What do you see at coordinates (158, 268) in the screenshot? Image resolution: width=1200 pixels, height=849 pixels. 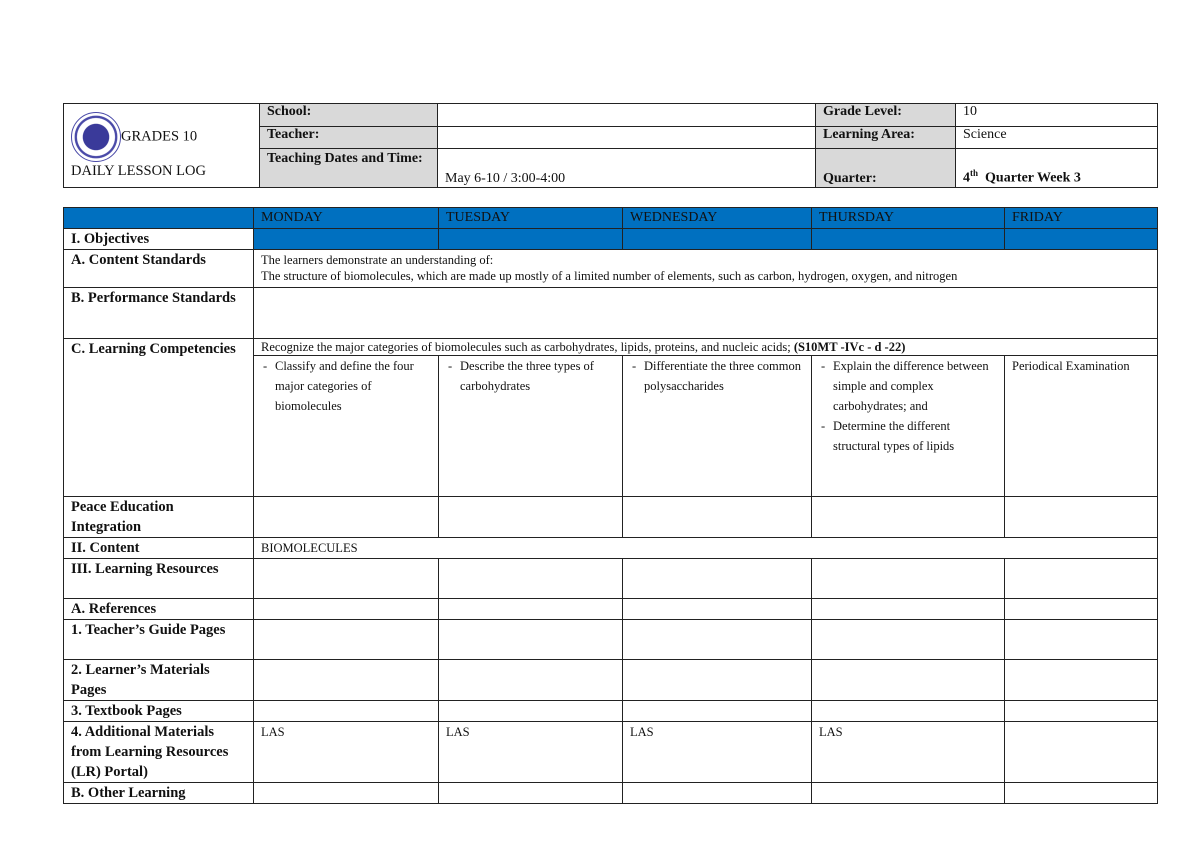 I see `content-standards-label: A. Content Standards` at bounding box center [158, 268].